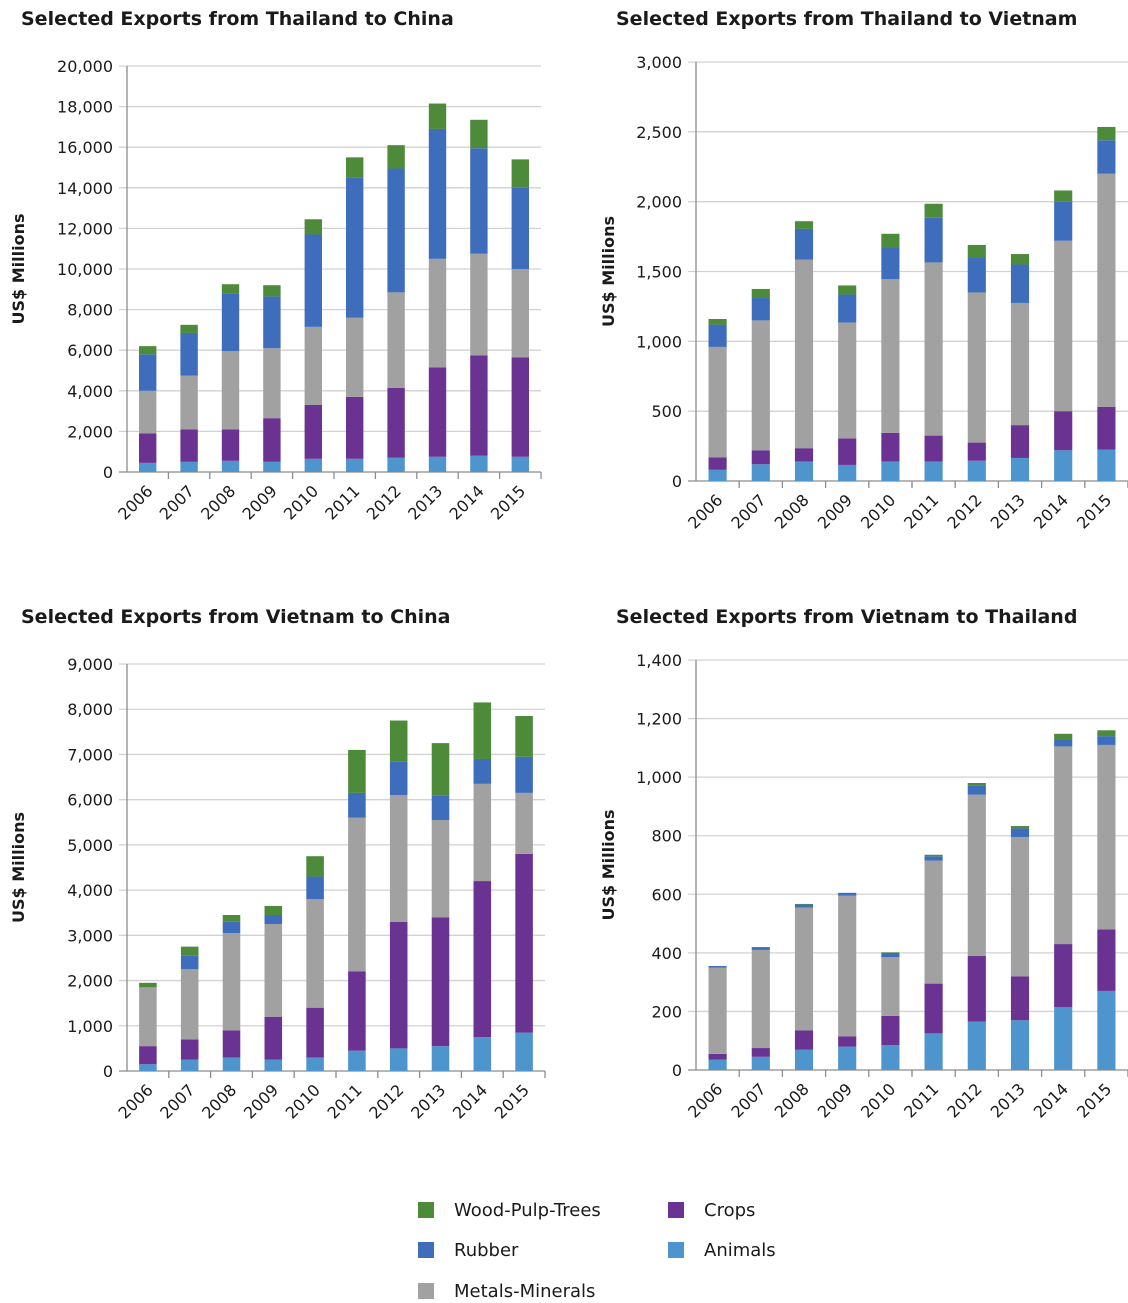  I want to click on y-tick-label: 800, so click(666, 836).